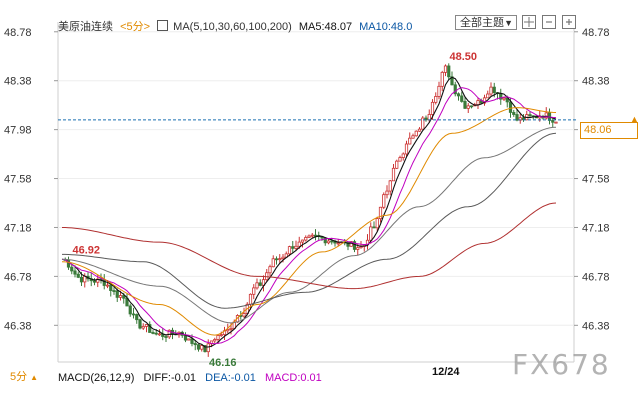  Describe the element at coordinates (293, 378) in the screenshot. I see `macd-value: MACD:0.01` at that location.